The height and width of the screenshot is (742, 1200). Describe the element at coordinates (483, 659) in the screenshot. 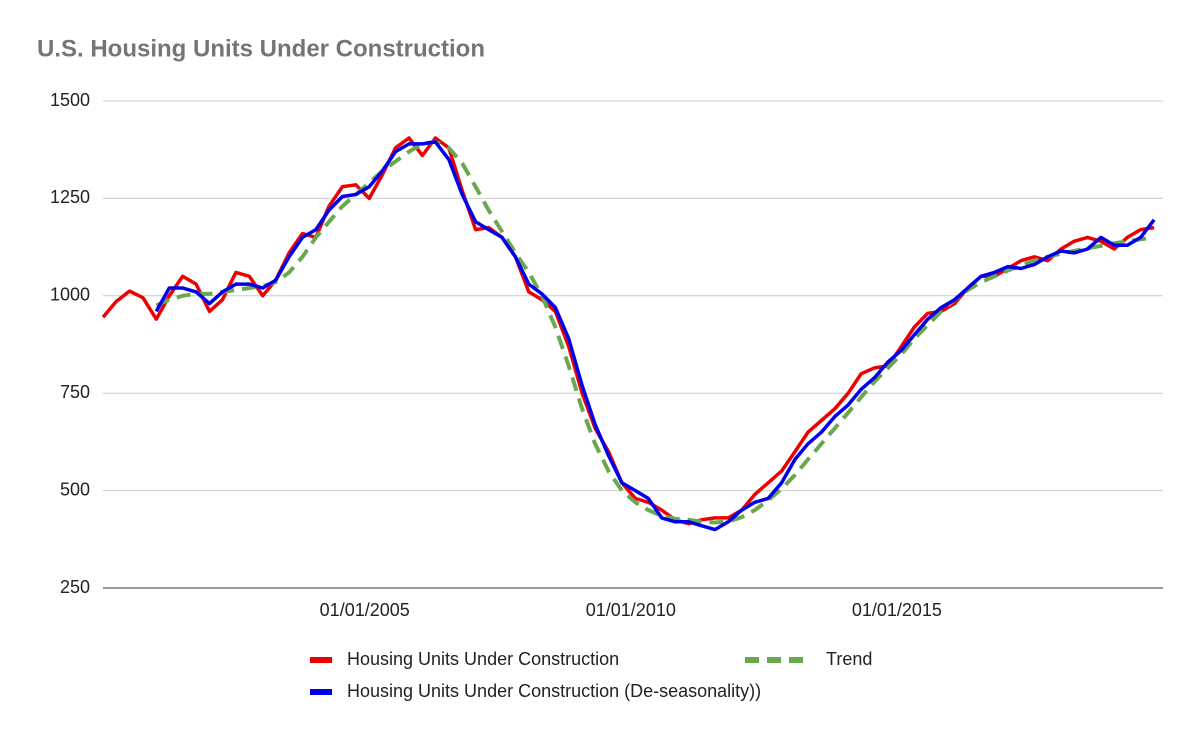

I see `legend-label: Housing Units Under Construction` at that location.